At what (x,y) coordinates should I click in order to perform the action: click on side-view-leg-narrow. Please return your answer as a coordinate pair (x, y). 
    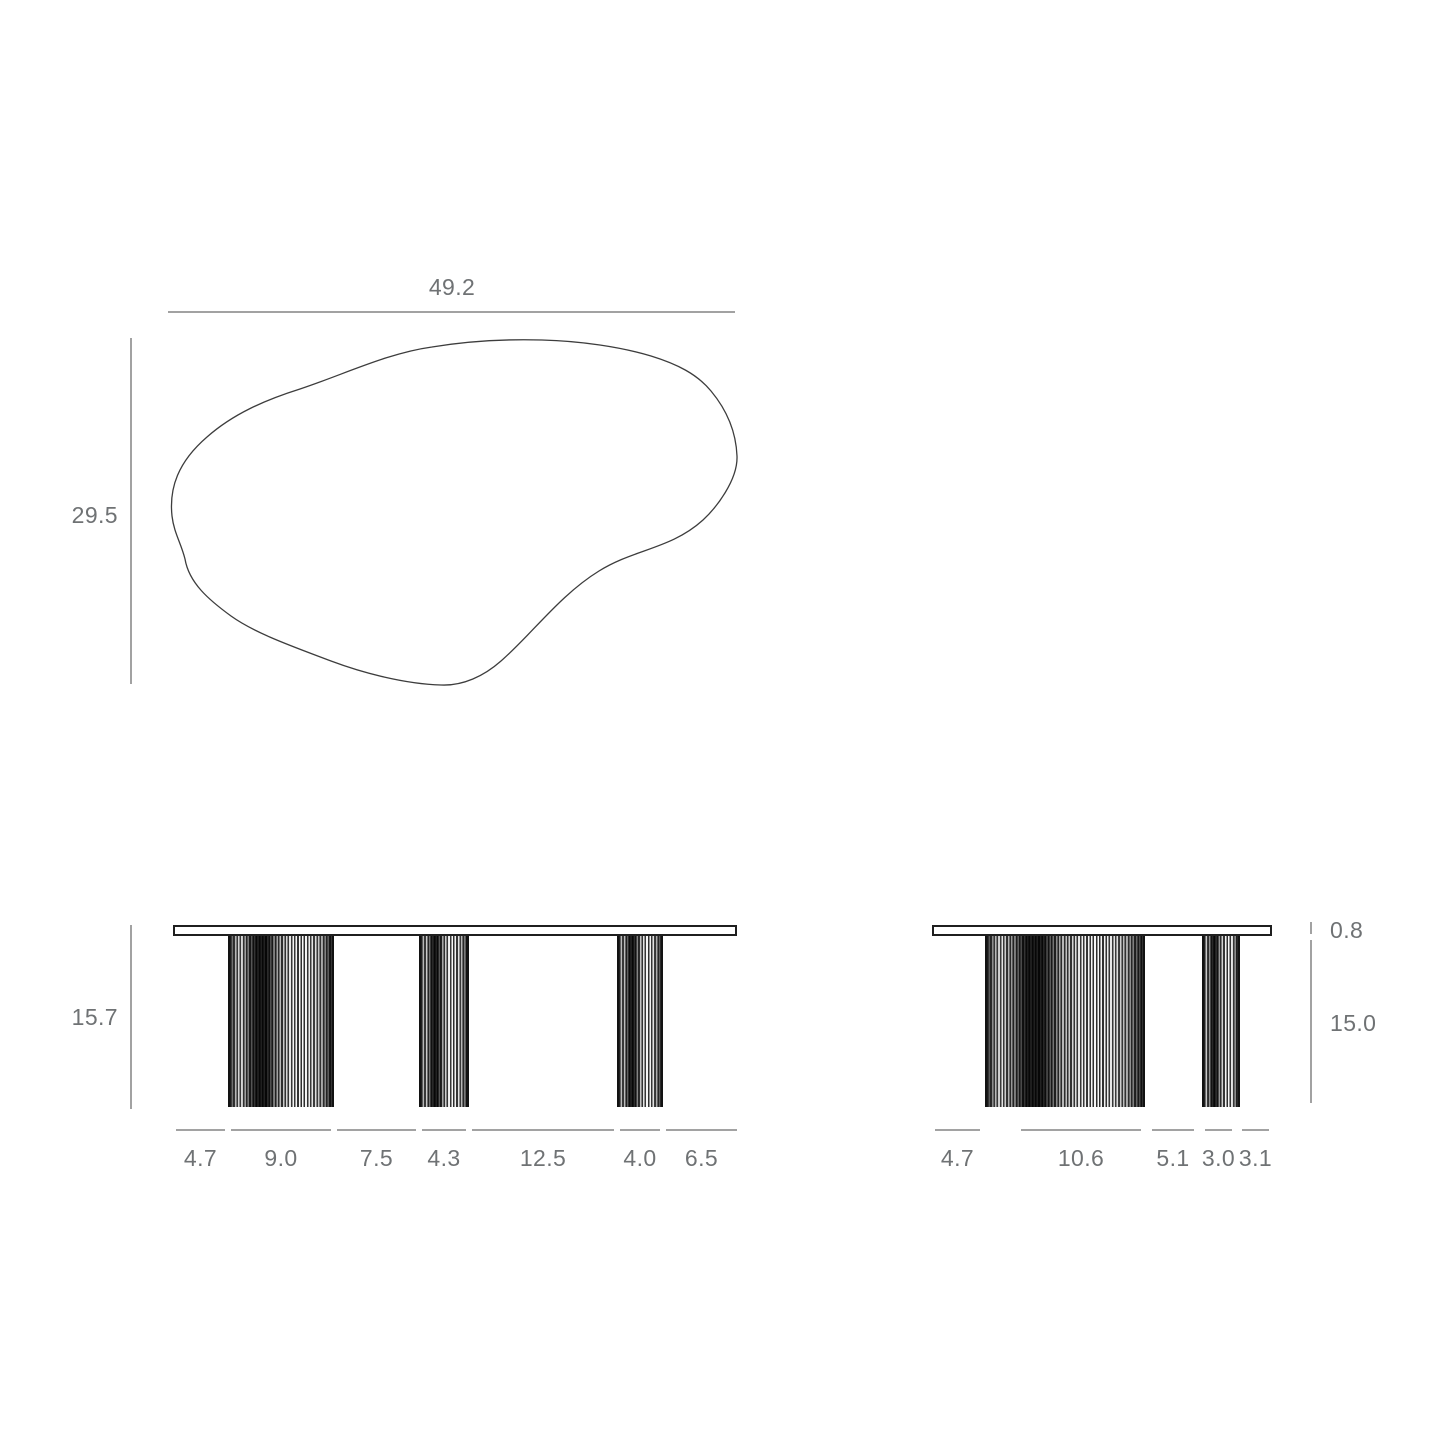
    Looking at the image, I should click on (1221, 1021).